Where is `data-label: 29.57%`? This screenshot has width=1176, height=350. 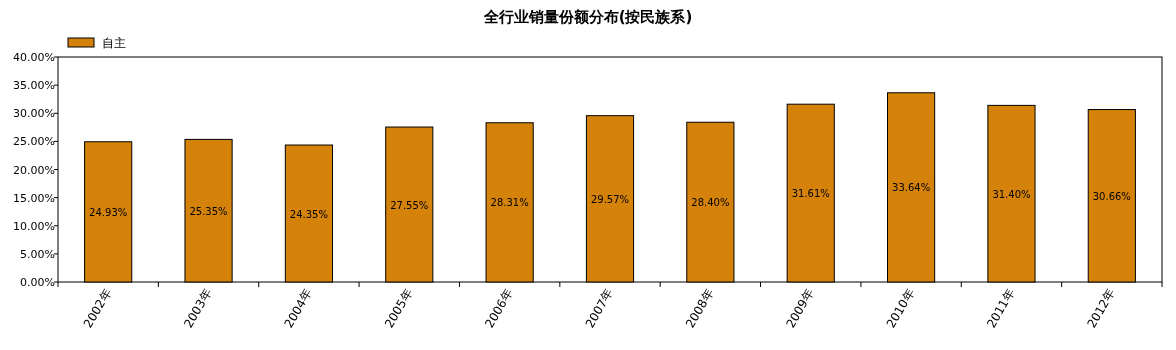 data-label: 29.57% is located at coordinates (610, 199).